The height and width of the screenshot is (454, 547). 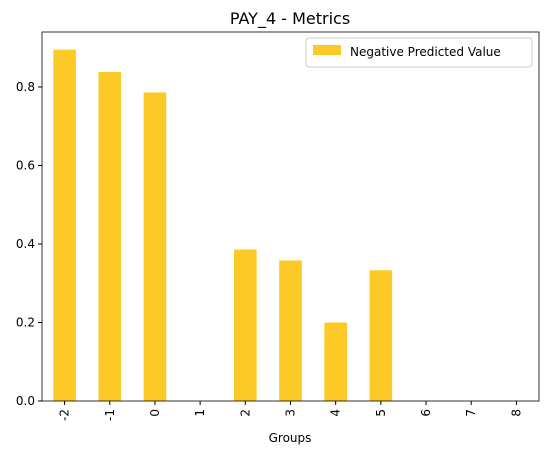 I want to click on y-tick-label: 0.4, so click(x=25, y=244).